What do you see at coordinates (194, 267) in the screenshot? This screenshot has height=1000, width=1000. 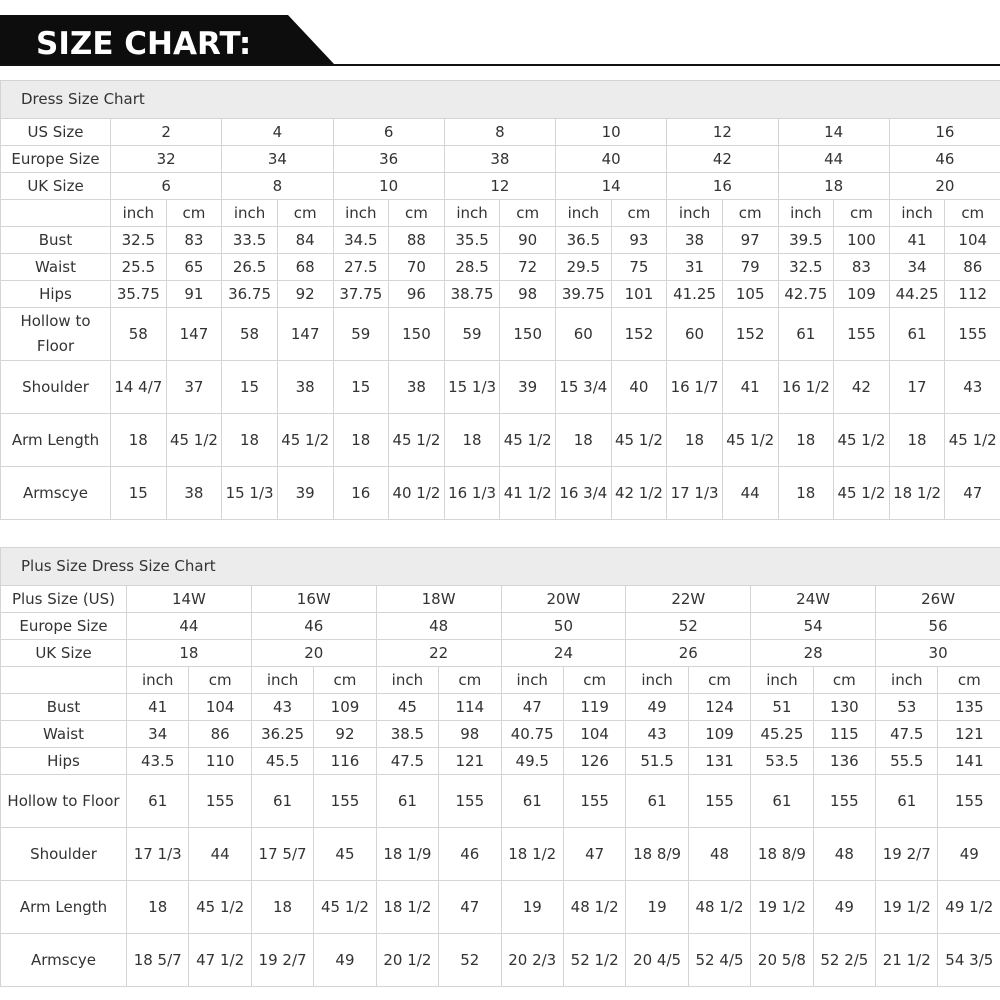 I see `measure-cell: 65` at bounding box center [194, 267].